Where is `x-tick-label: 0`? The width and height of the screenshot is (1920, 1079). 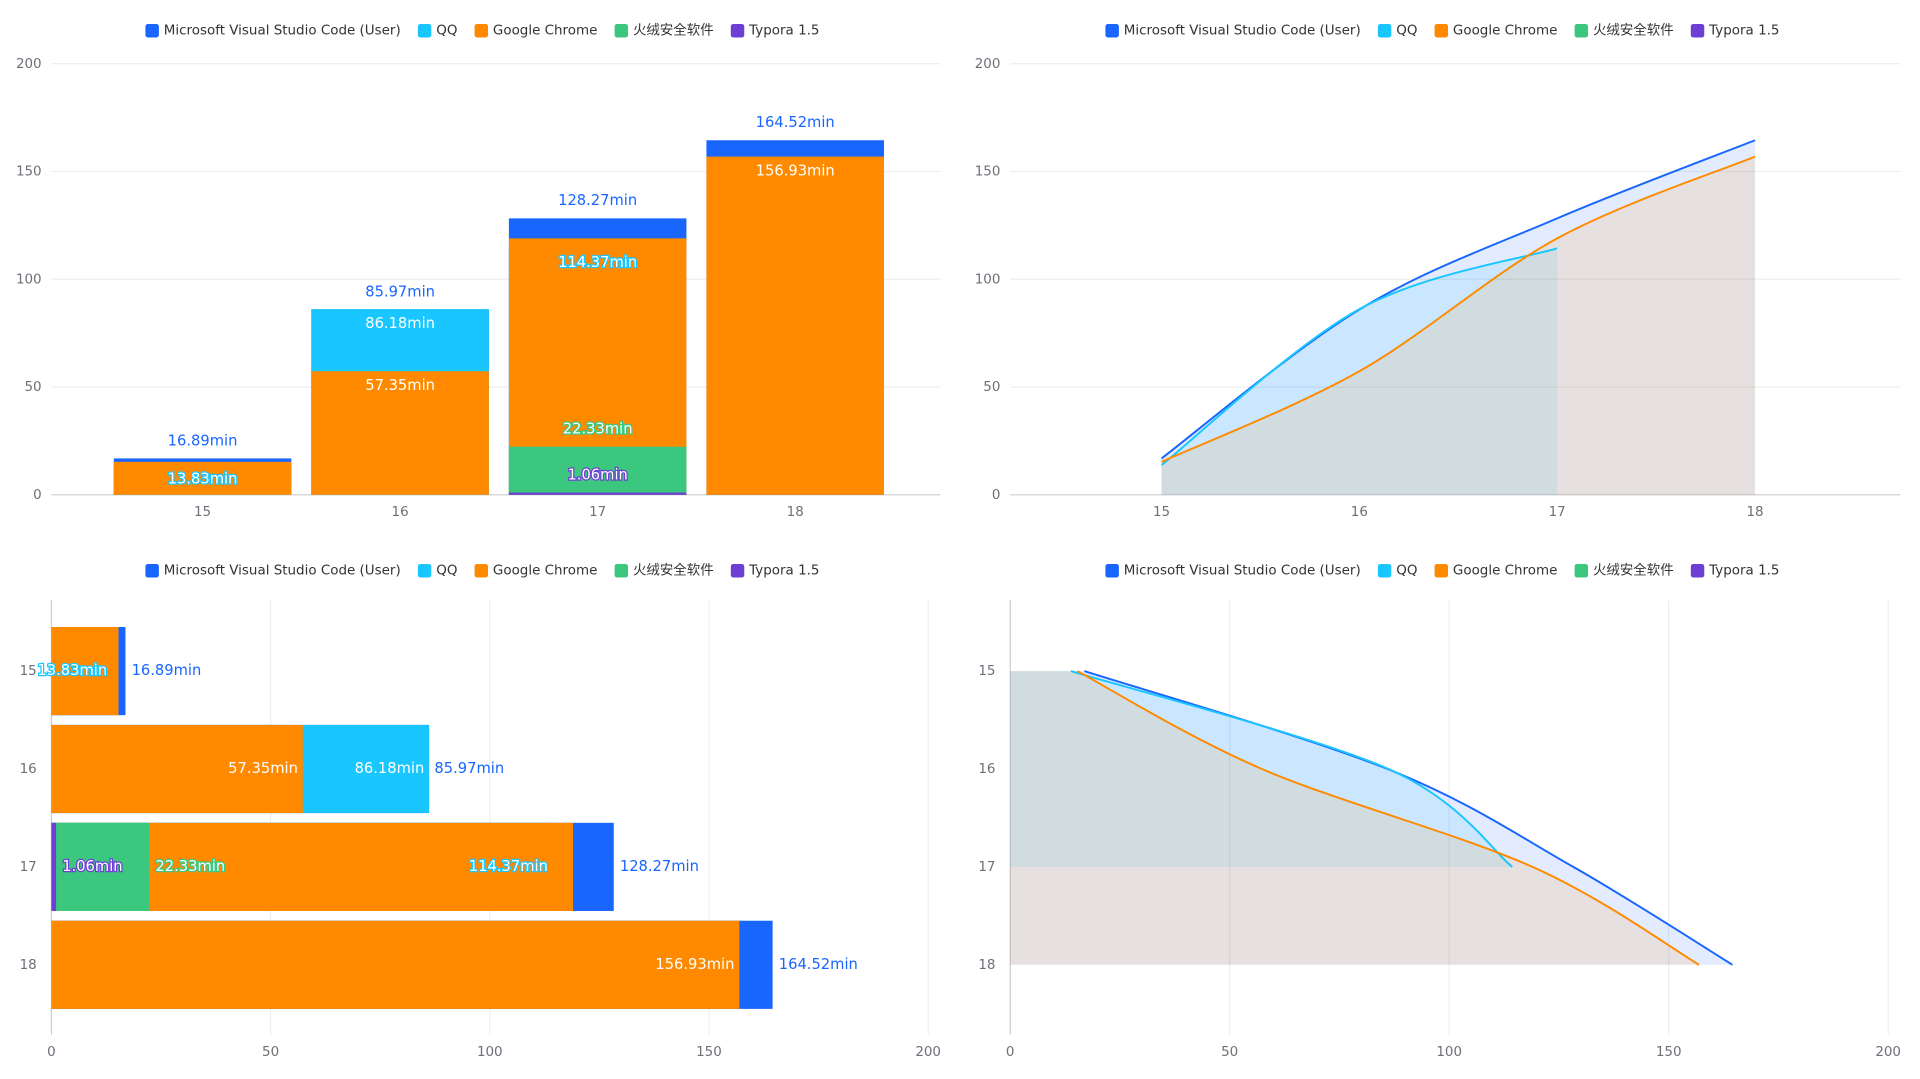 x-tick-label: 0 is located at coordinates (1010, 1052).